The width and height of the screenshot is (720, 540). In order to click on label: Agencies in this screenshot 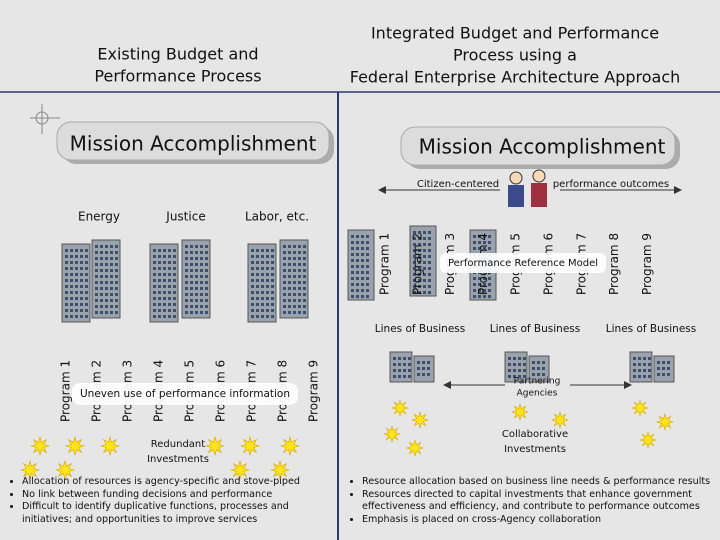, I will do `click(537, 394)`.